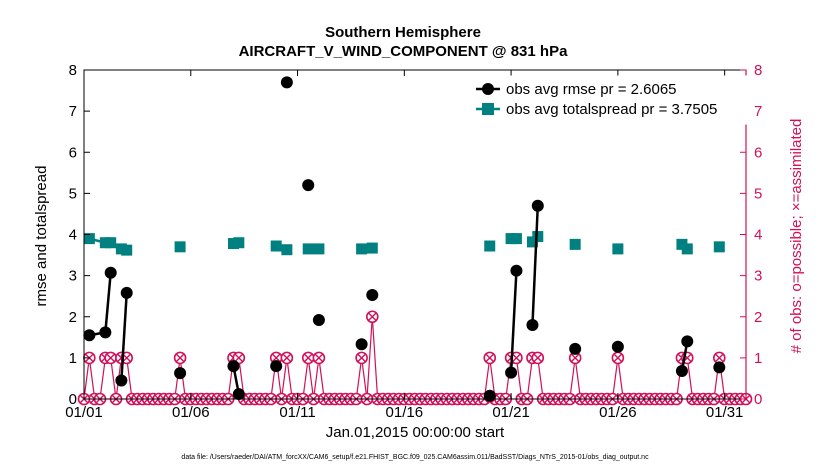  What do you see at coordinates (404, 51) in the screenshot?
I see `chart-subtitle: AIRCRAFT_V_WIND_COMPONENT @ 831 hPa` at bounding box center [404, 51].